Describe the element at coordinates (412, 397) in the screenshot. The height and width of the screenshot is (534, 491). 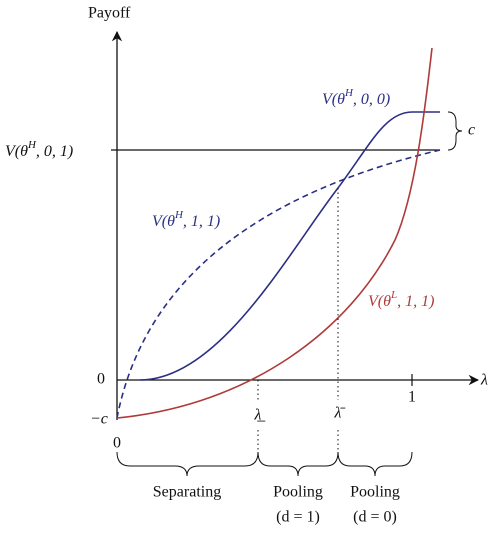
I see `x-one: 1` at that location.